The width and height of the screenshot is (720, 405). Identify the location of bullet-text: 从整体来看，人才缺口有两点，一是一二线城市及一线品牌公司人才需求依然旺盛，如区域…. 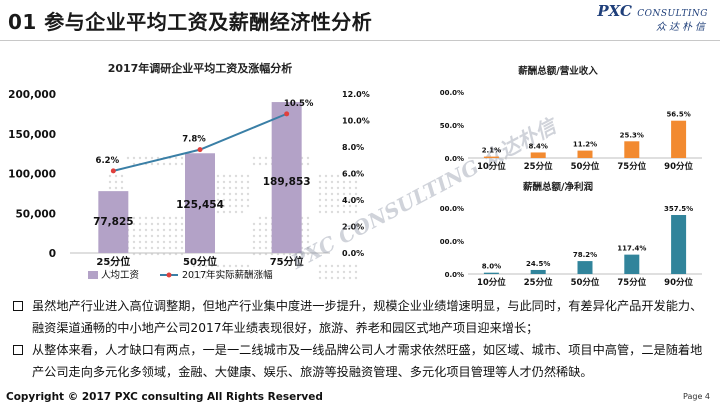
(367, 361).